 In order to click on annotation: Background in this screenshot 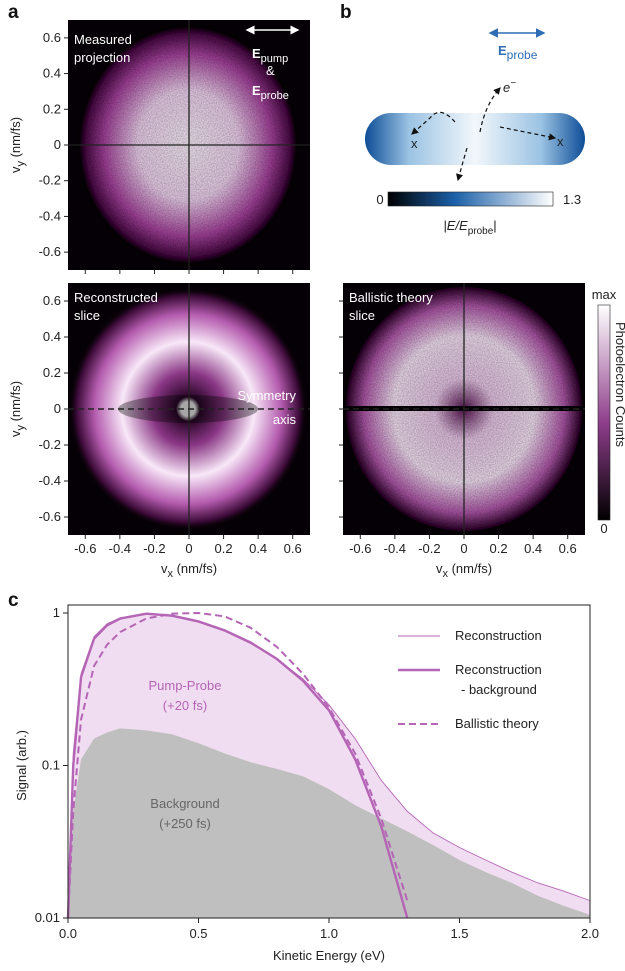, I will do `click(184, 803)`.